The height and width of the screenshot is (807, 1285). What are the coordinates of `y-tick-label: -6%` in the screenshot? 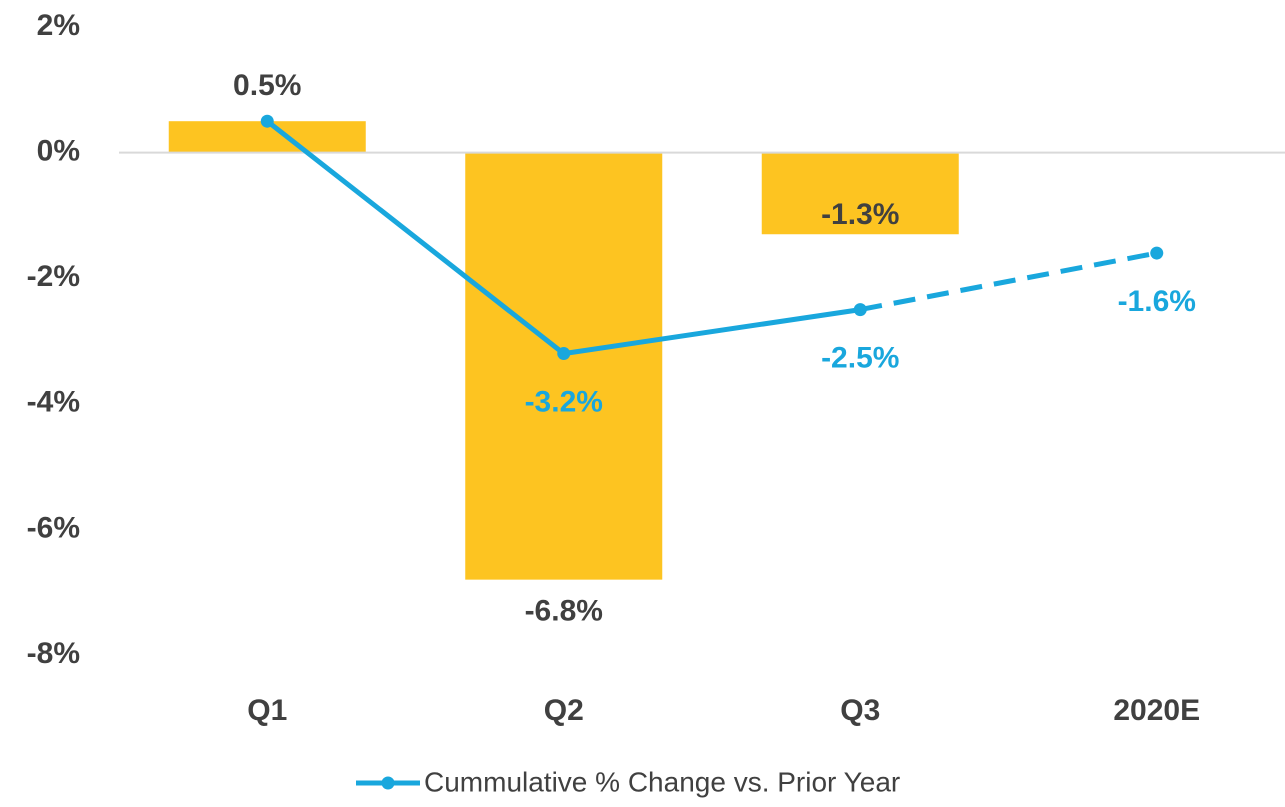 It's located at (53, 527).